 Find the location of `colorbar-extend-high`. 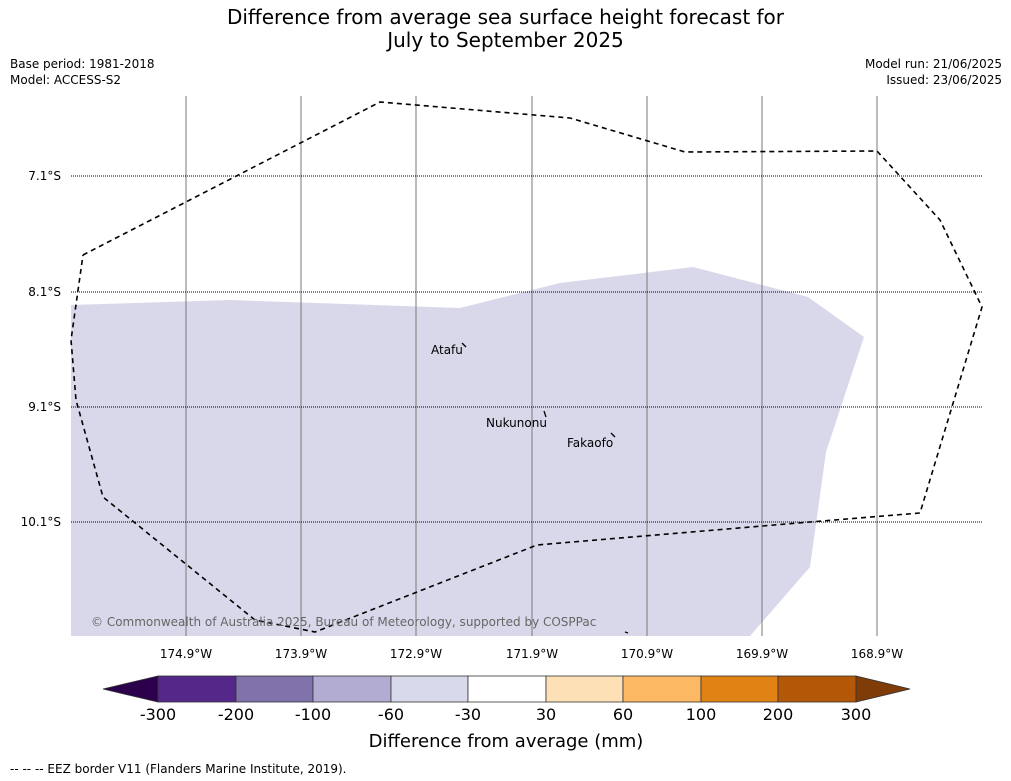

colorbar-extend-high is located at coordinates (883, 689).